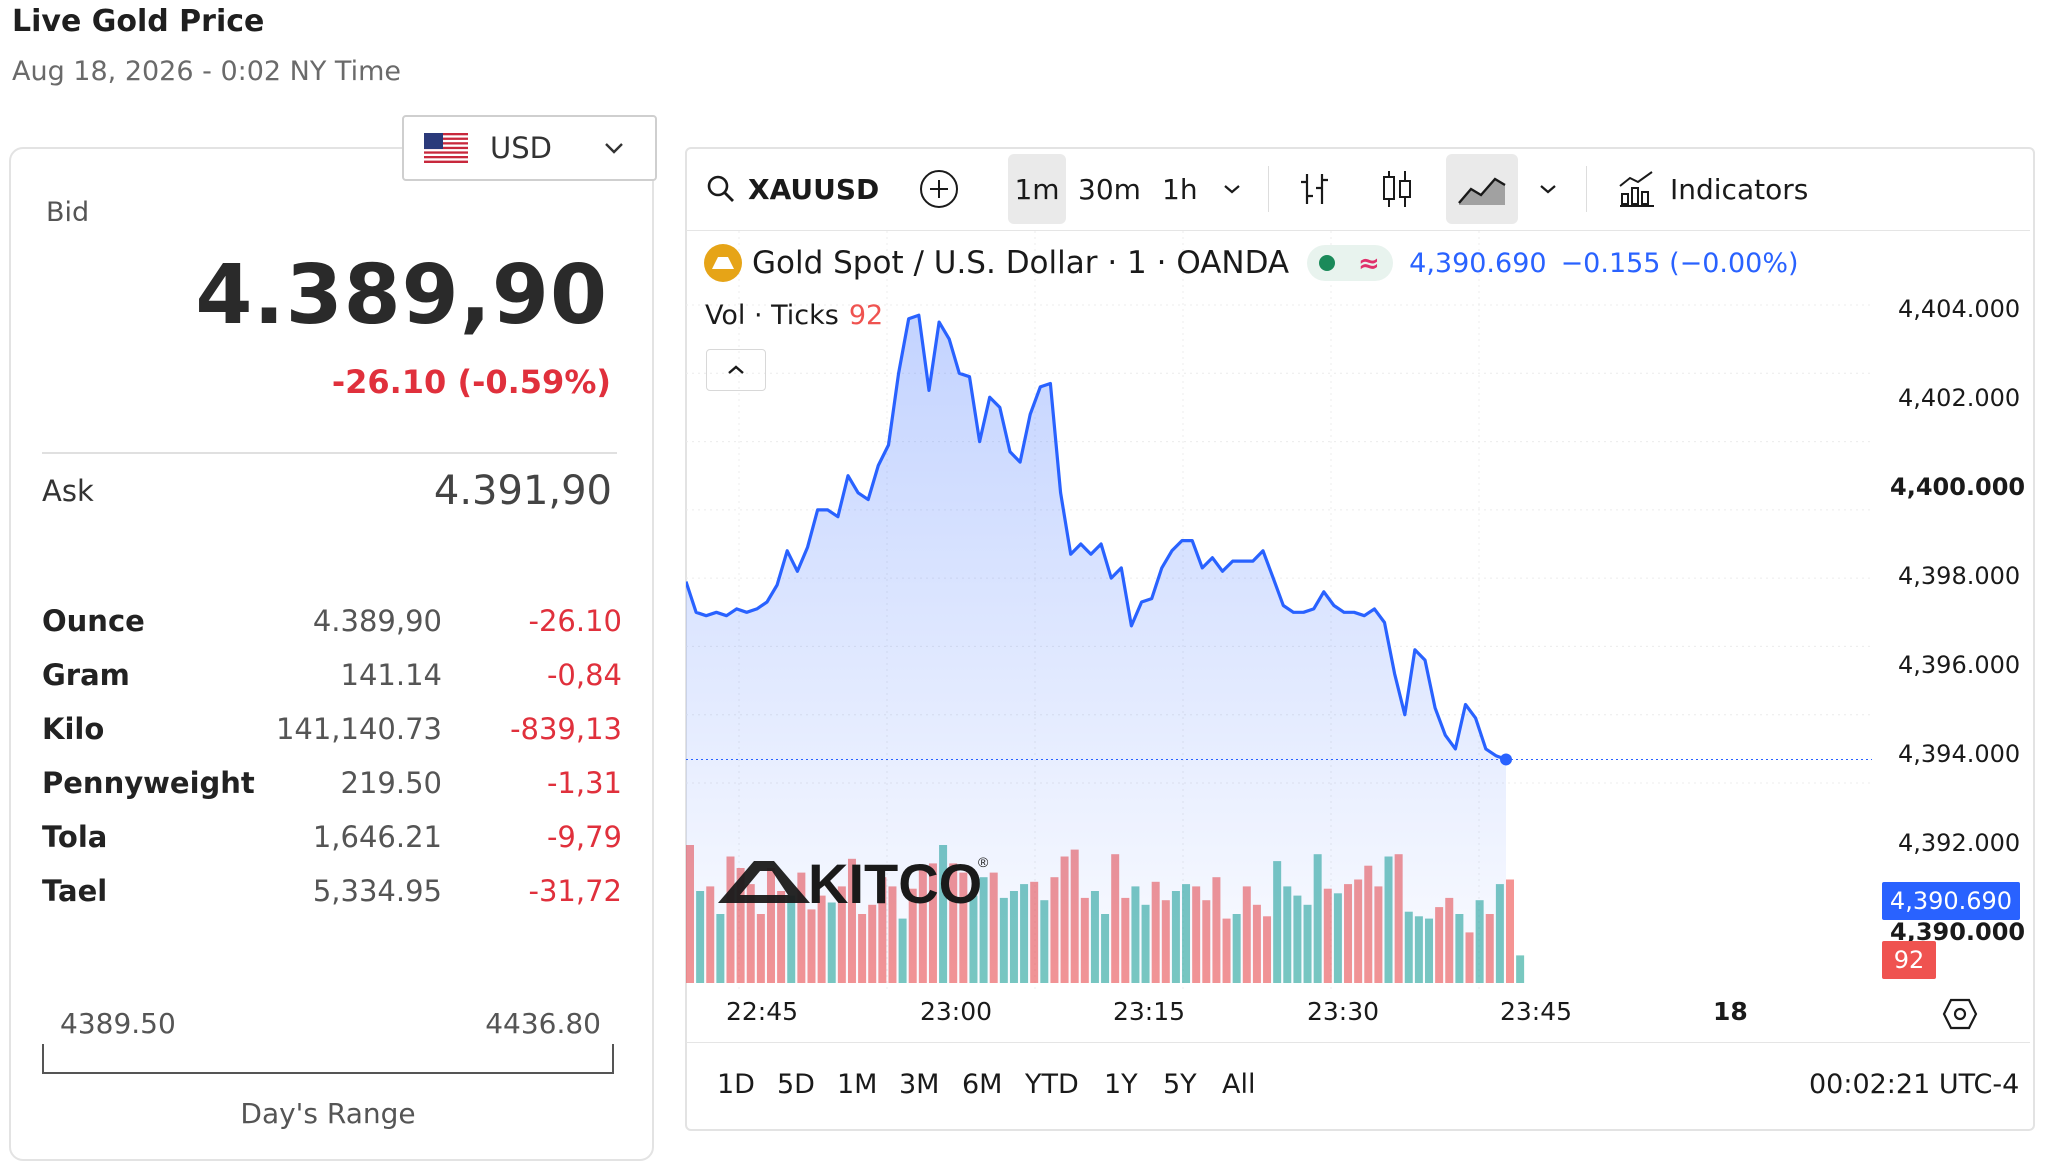 The image size is (2048, 1161). What do you see at coordinates (329, 453) in the screenshot?
I see `divider` at bounding box center [329, 453].